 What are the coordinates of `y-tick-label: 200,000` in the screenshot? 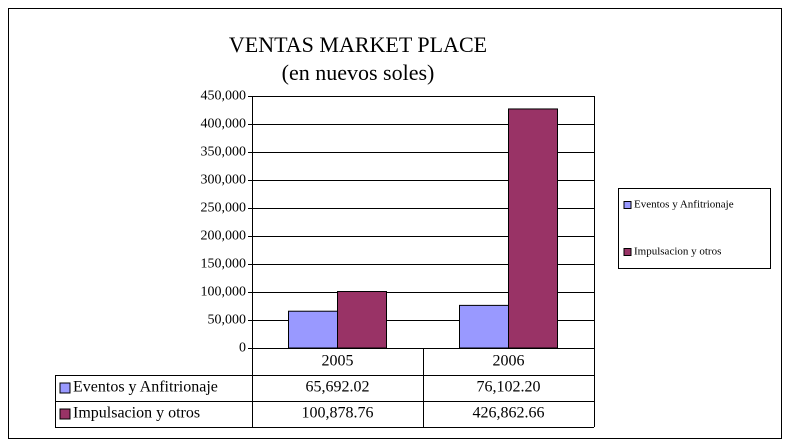 It's located at (224, 236).